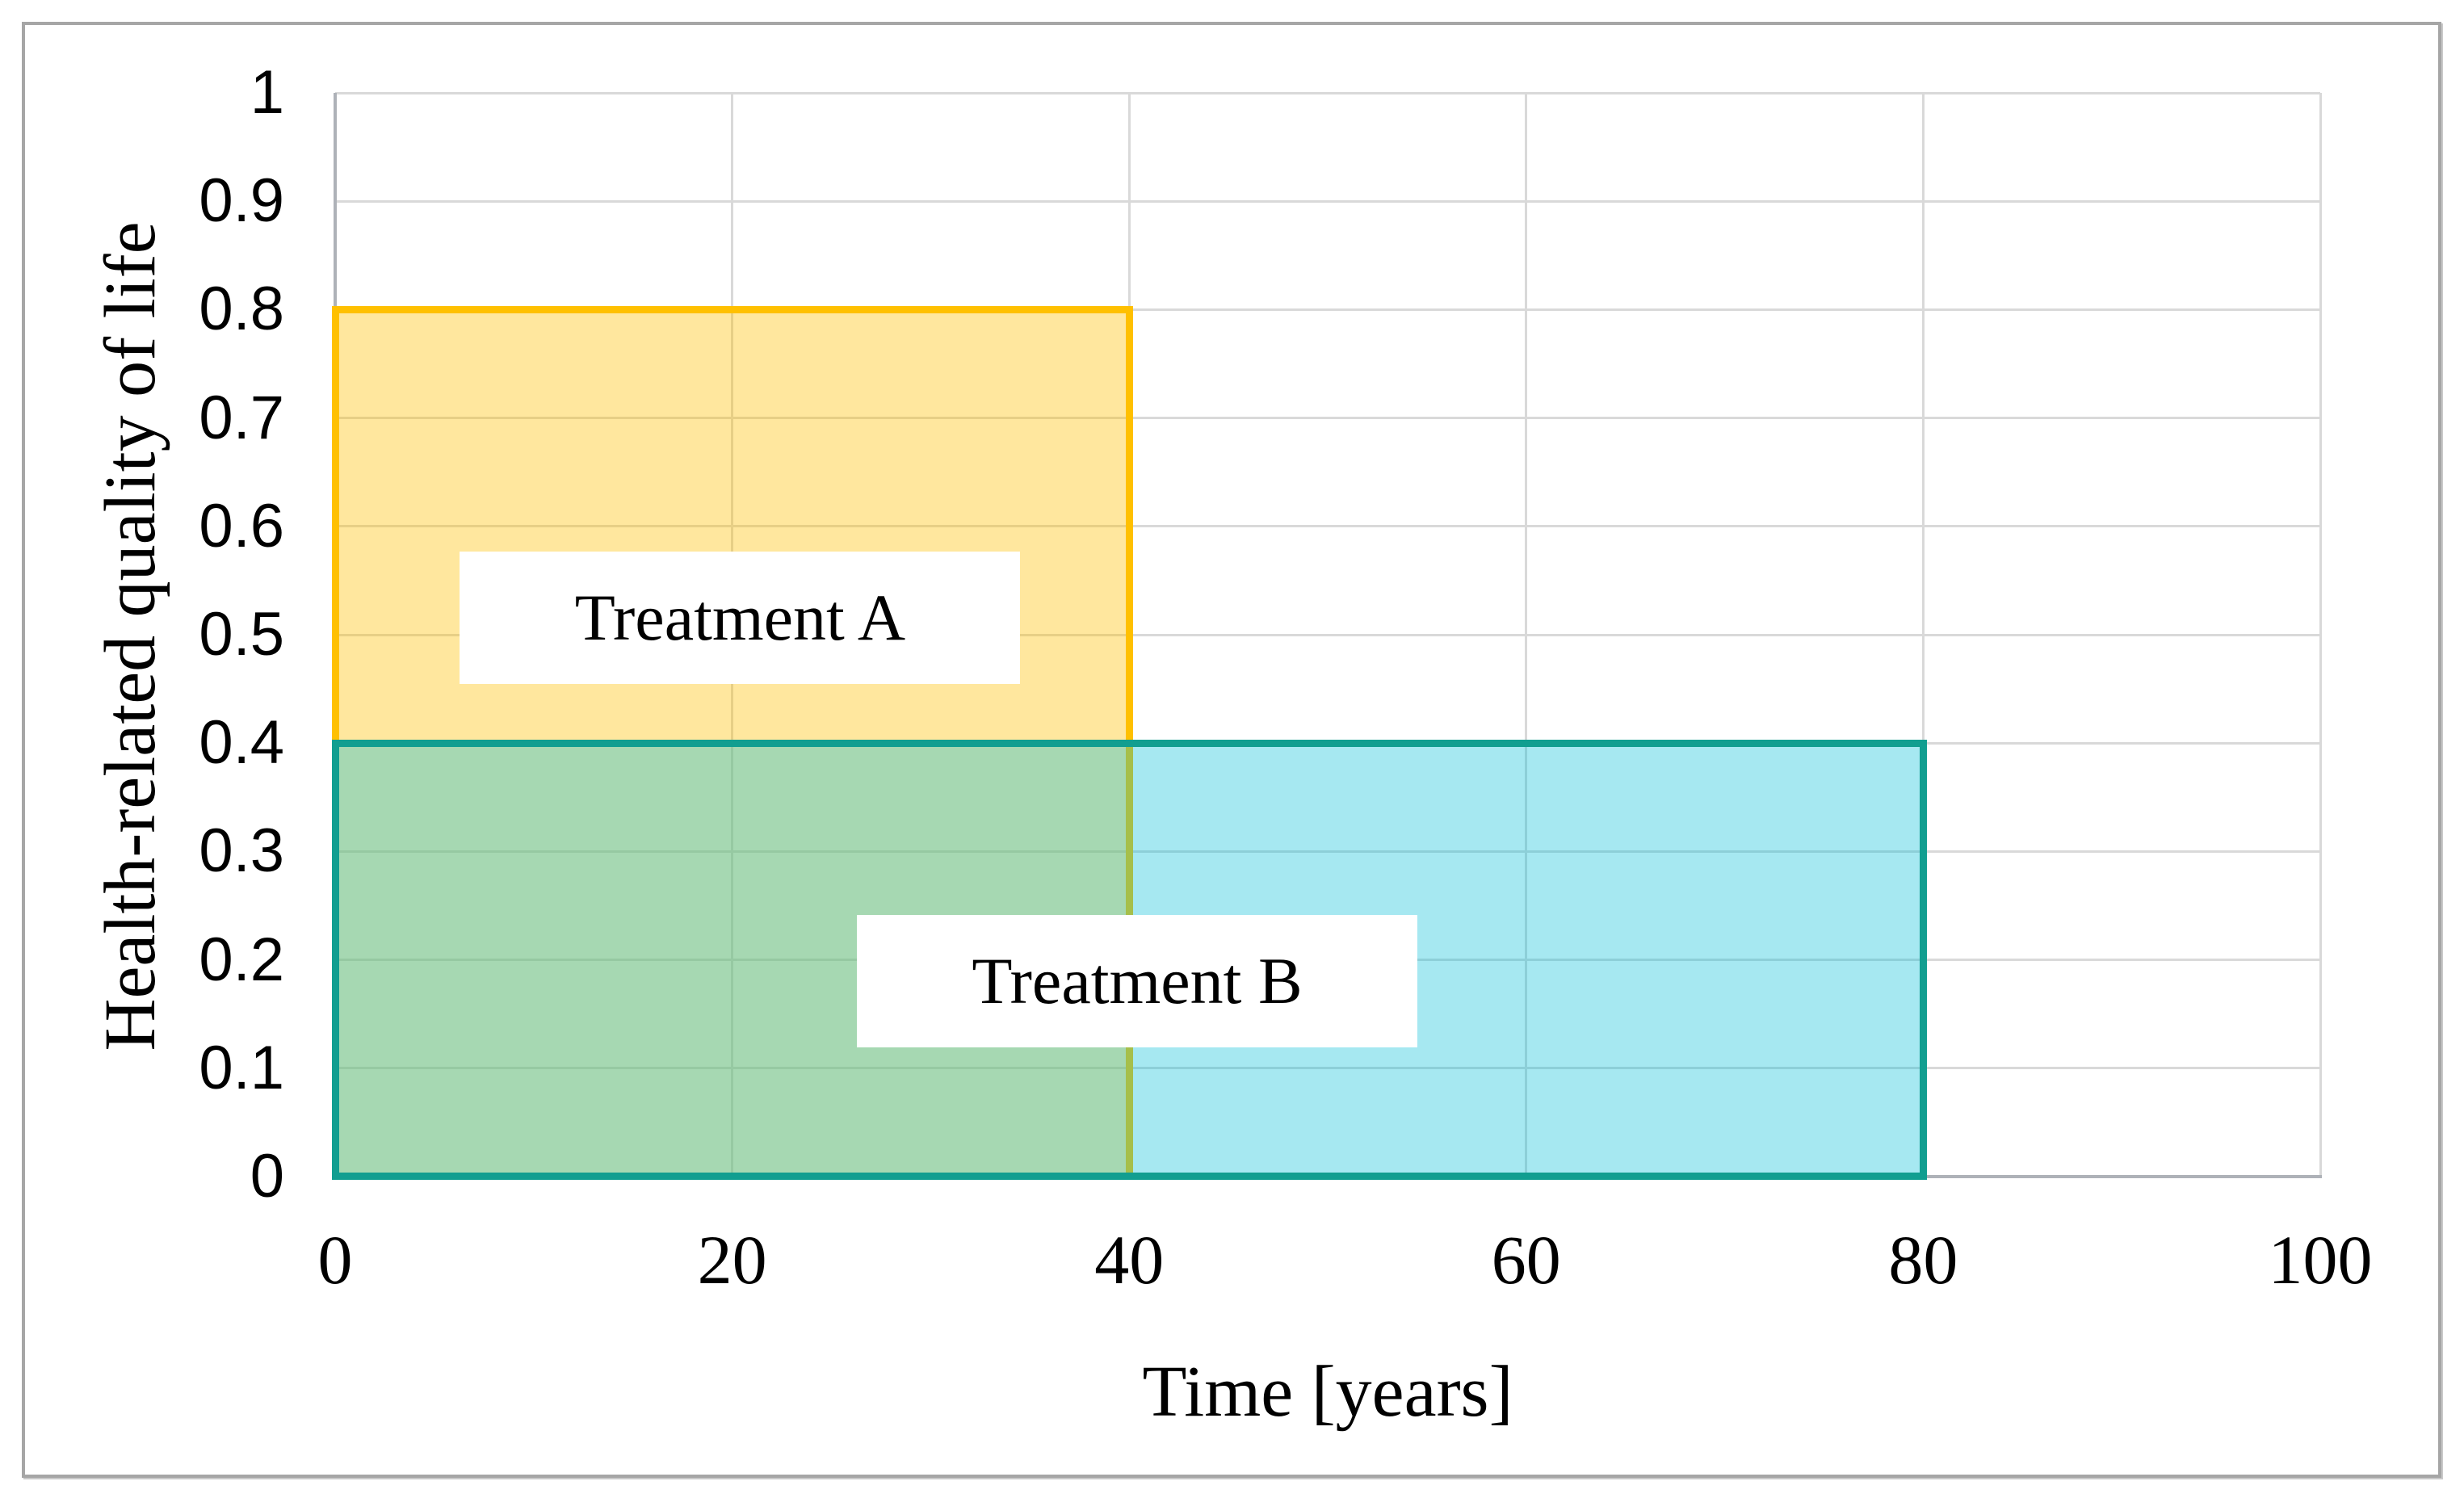  What do you see at coordinates (1526, 1260) in the screenshot?
I see `x-tick-label: 60` at bounding box center [1526, 1260].